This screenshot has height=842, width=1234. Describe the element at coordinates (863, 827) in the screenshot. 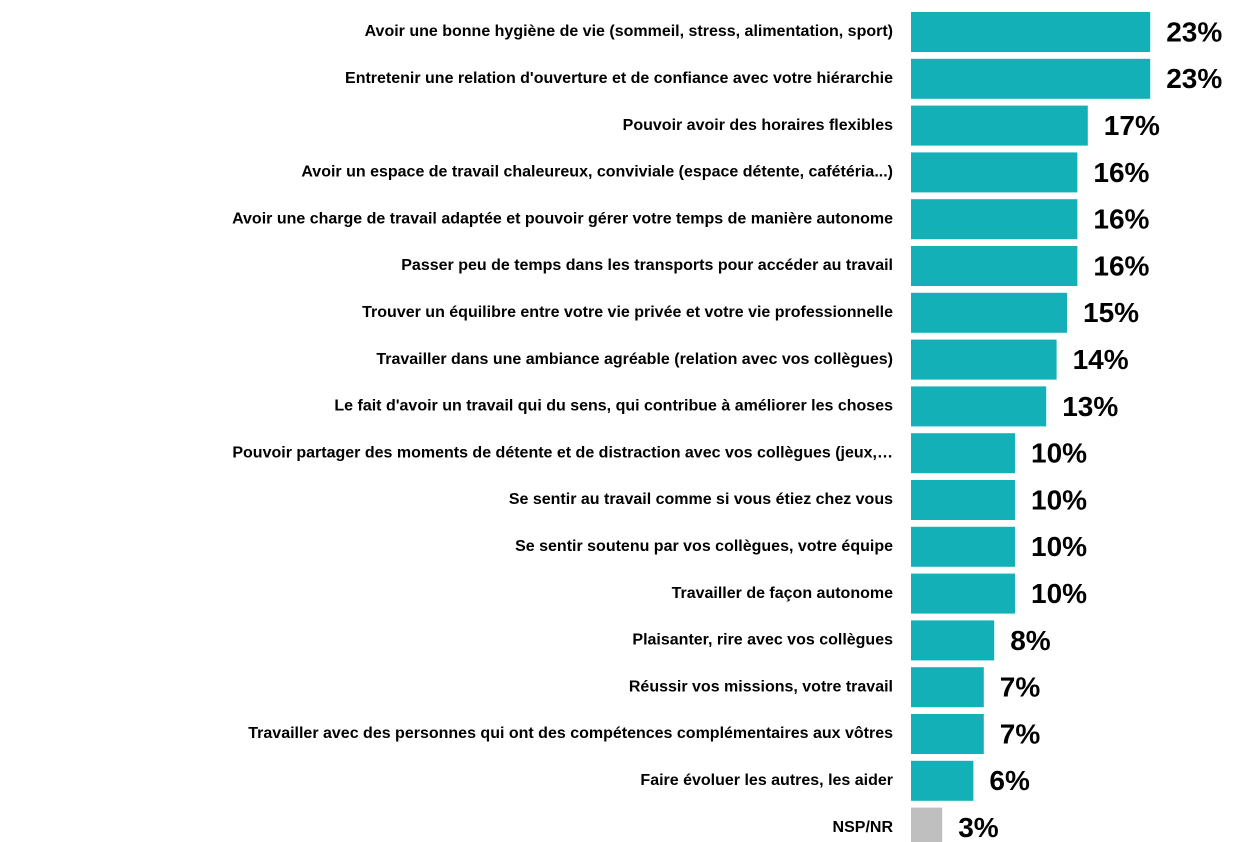

I see `category-label: NSP/NR` at that location.